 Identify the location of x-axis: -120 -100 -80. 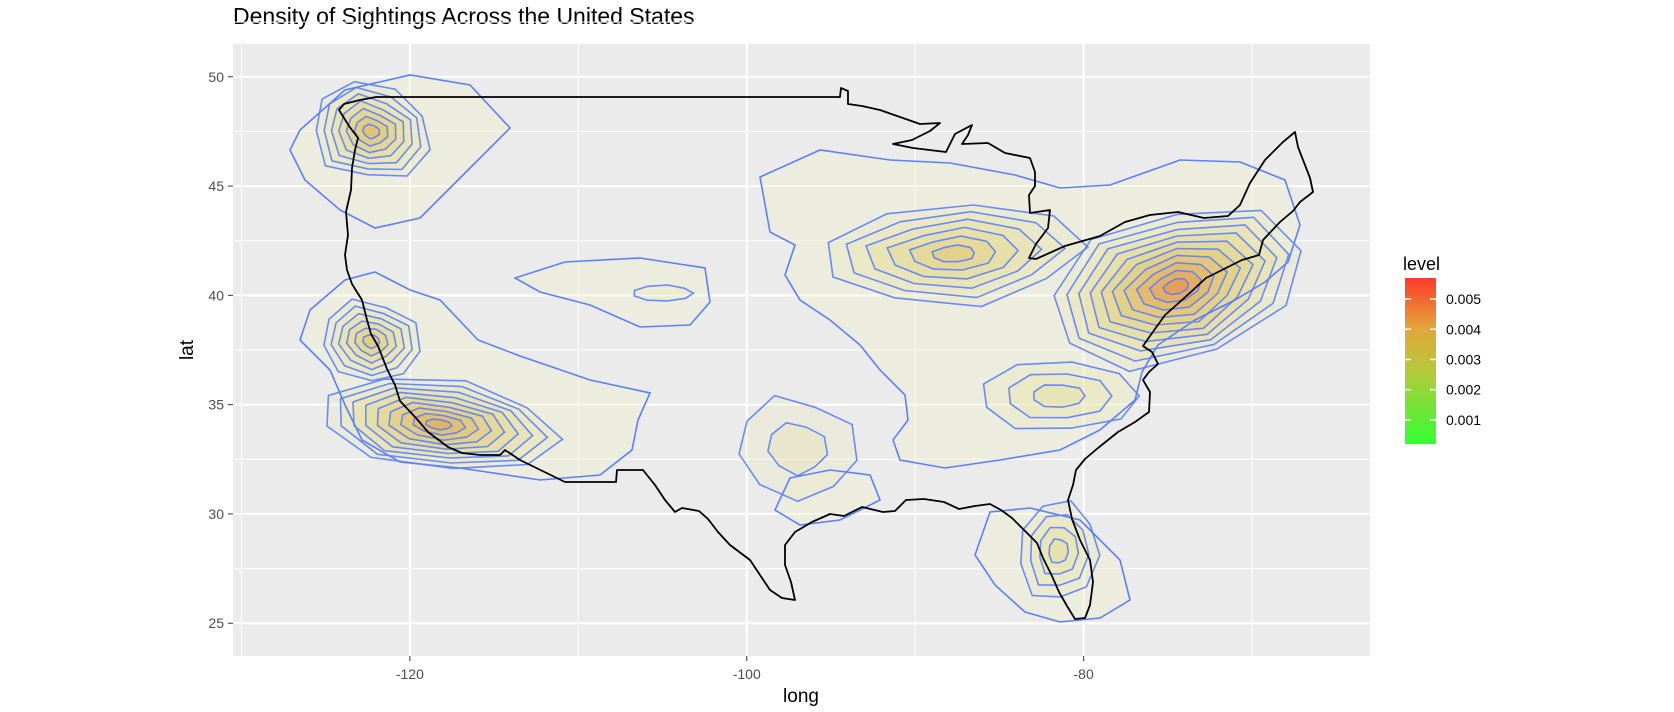
(745, 669).